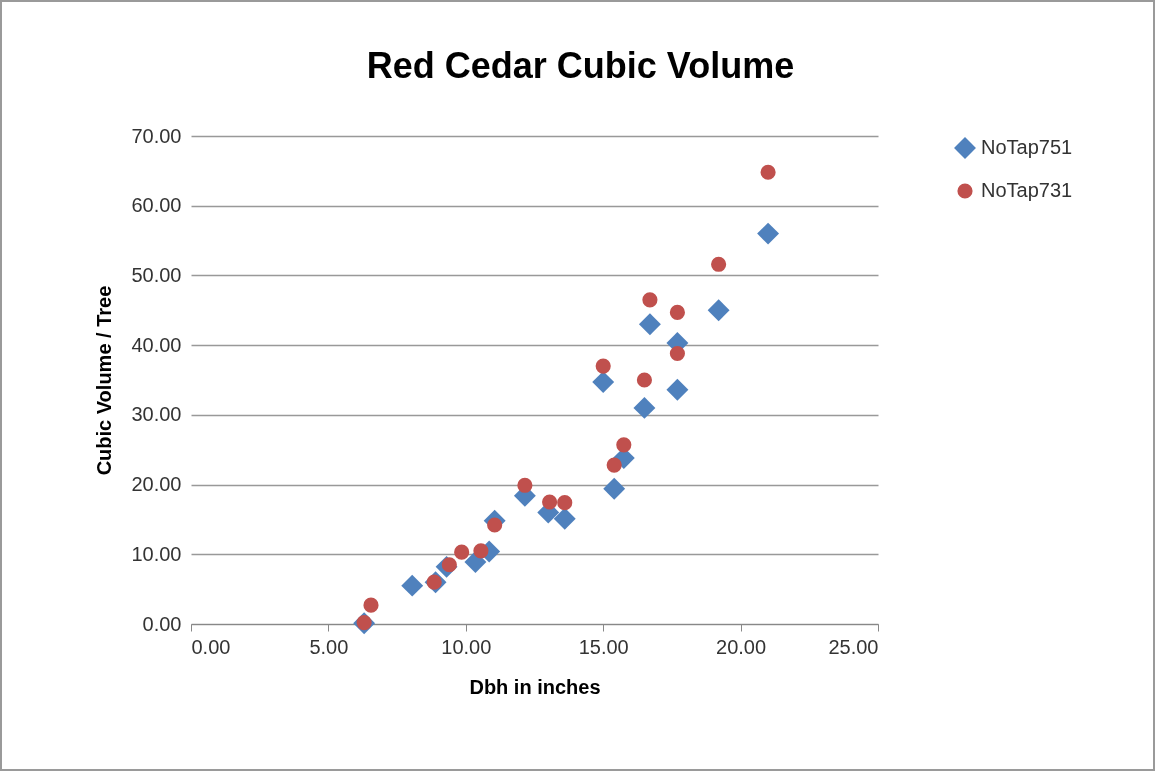 The width and height of the screenshot is (1155, 771). Describe the element at coordinates (156, 484) in the screenshot. I see `y-tick-label: 20.00` at that location.